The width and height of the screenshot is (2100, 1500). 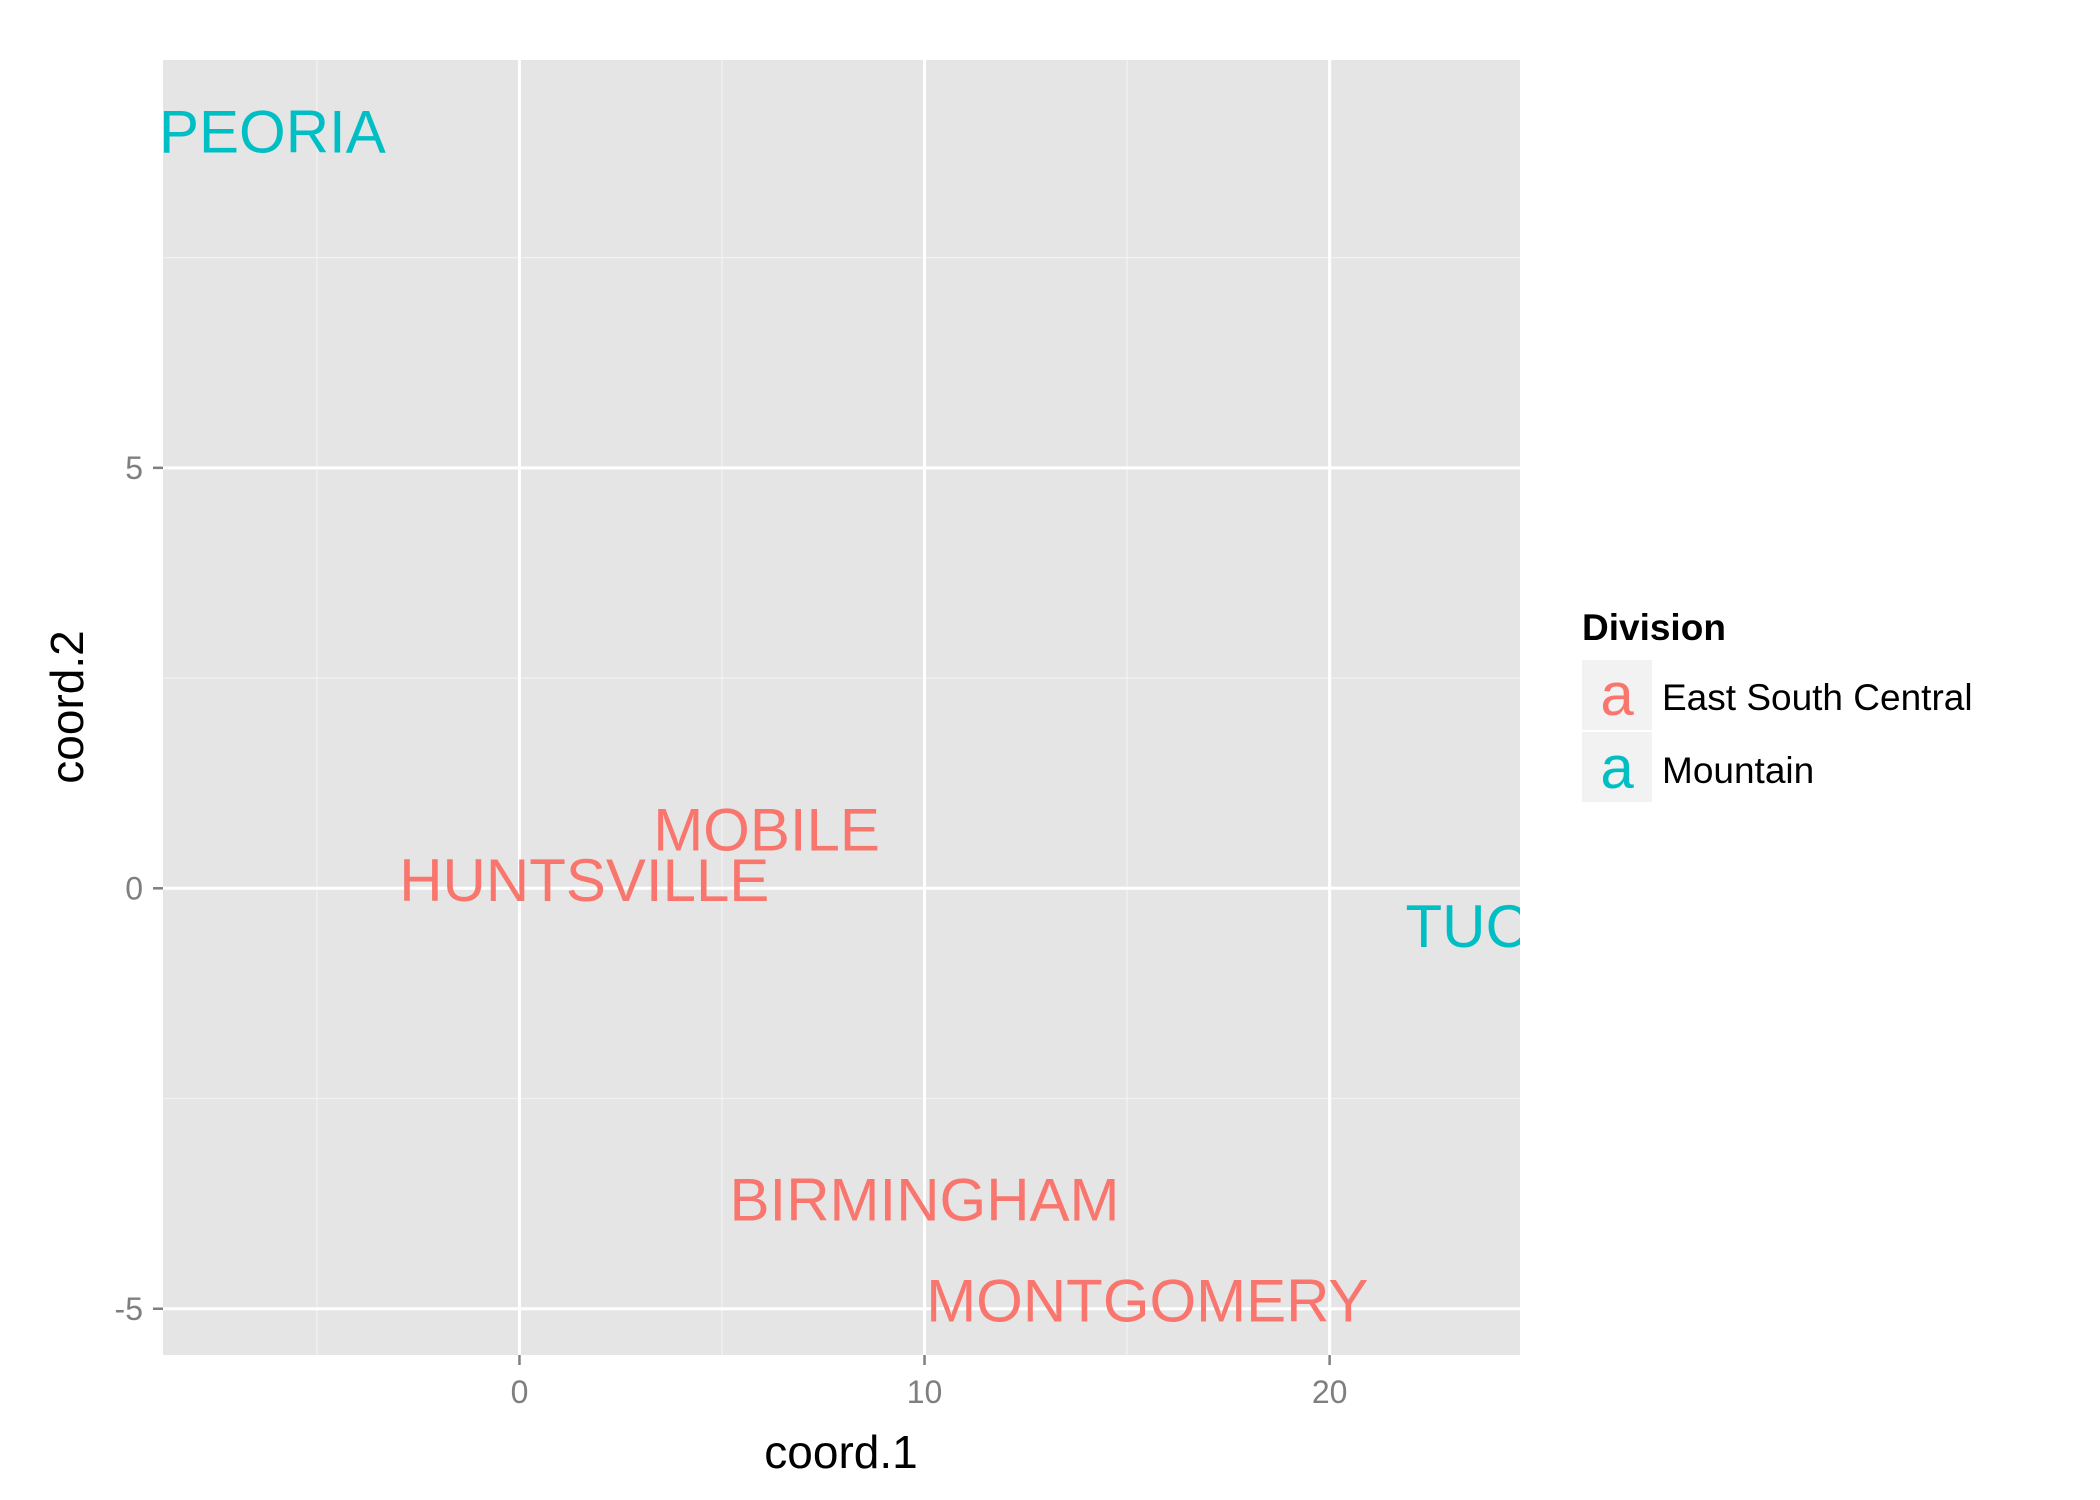 What do you see at coordinates (1531, 926) in the screenshot?
I see `point-label-tucson: TUCSON` at bounding box center [1531, 926].